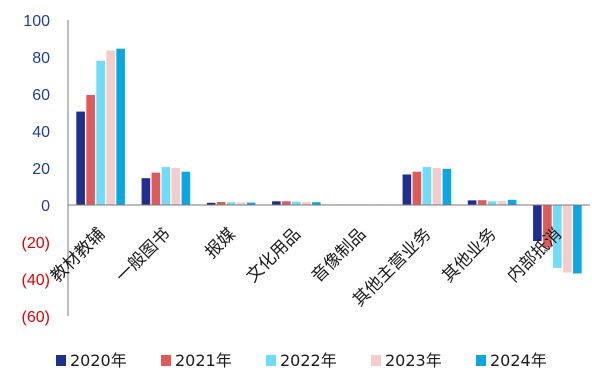  I want to click on y-tick-label: 20, so click(41, 169).